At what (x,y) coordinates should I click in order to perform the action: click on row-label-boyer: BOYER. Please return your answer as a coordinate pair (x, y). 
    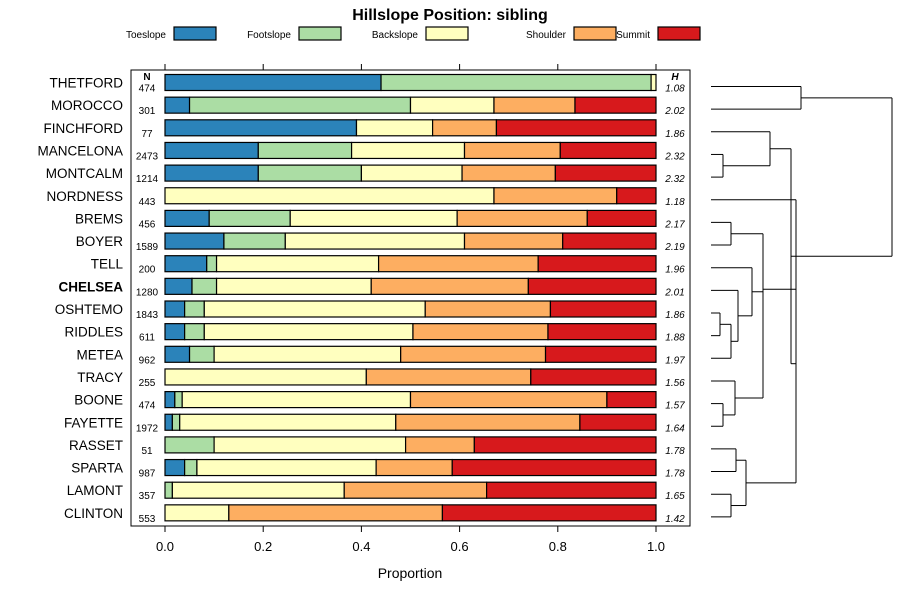
    Looking at the image, I should click on (100, 241).